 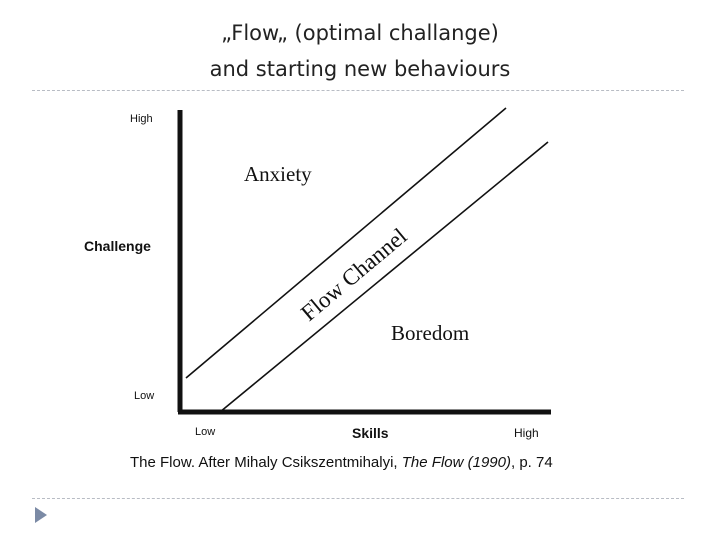 What do you see at coordinates (205, 432) in the screenshot?
I see `x-axis-low-label: Low` at bounding box center [205, 432].